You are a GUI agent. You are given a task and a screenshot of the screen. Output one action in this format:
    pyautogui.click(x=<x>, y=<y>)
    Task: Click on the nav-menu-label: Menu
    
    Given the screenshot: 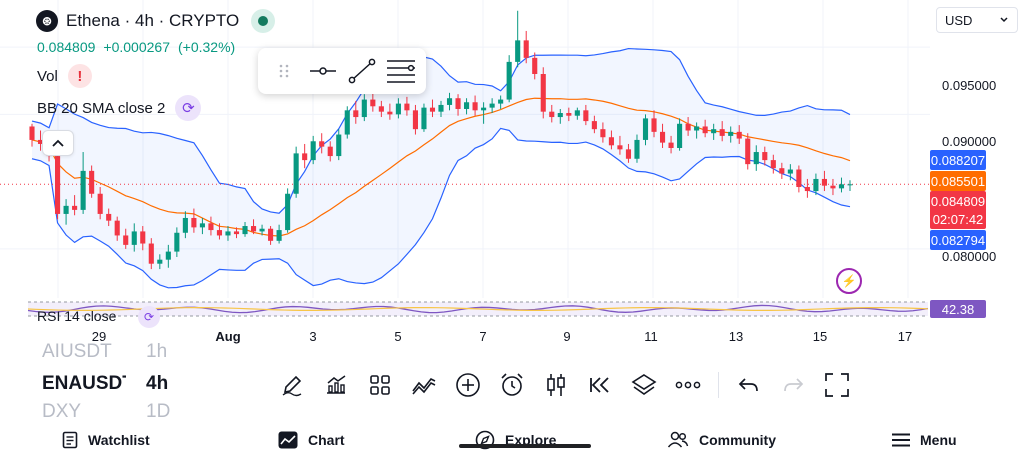 What is the action you would take?
    pyautogui.click(x=938, y=439)
    